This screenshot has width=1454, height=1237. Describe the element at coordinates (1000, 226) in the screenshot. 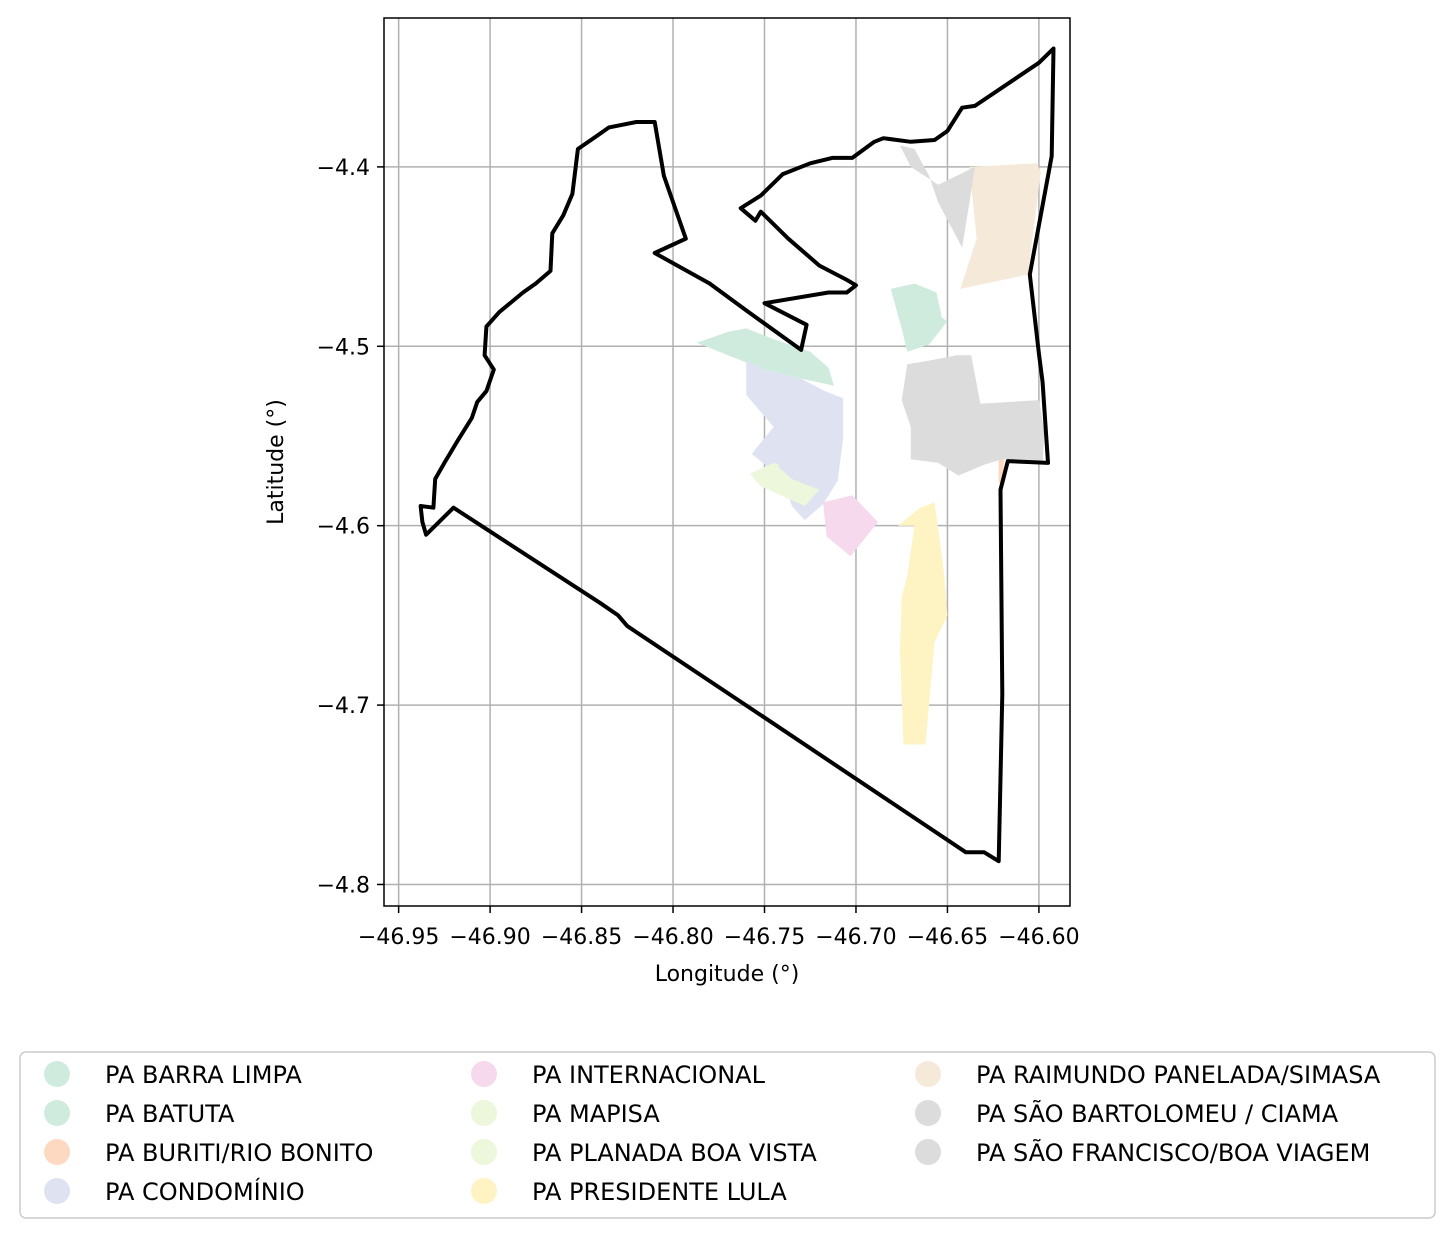

I see `region-pa-raimundo-panelada-simasa` at that location.